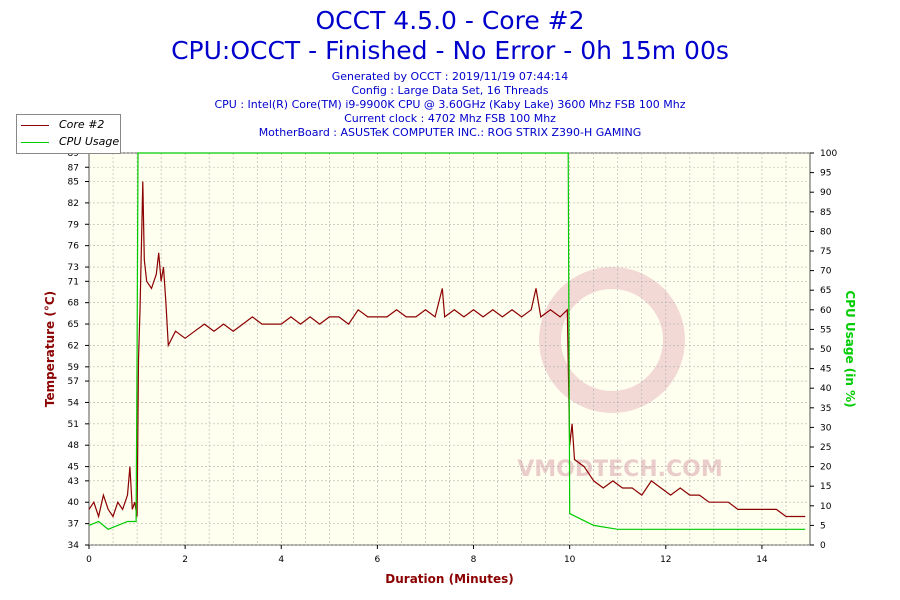  What do you see at coordinates (826, 350) in the screenshot?
I see `y2-tick-label: 50` at bounding box center [826, 350].